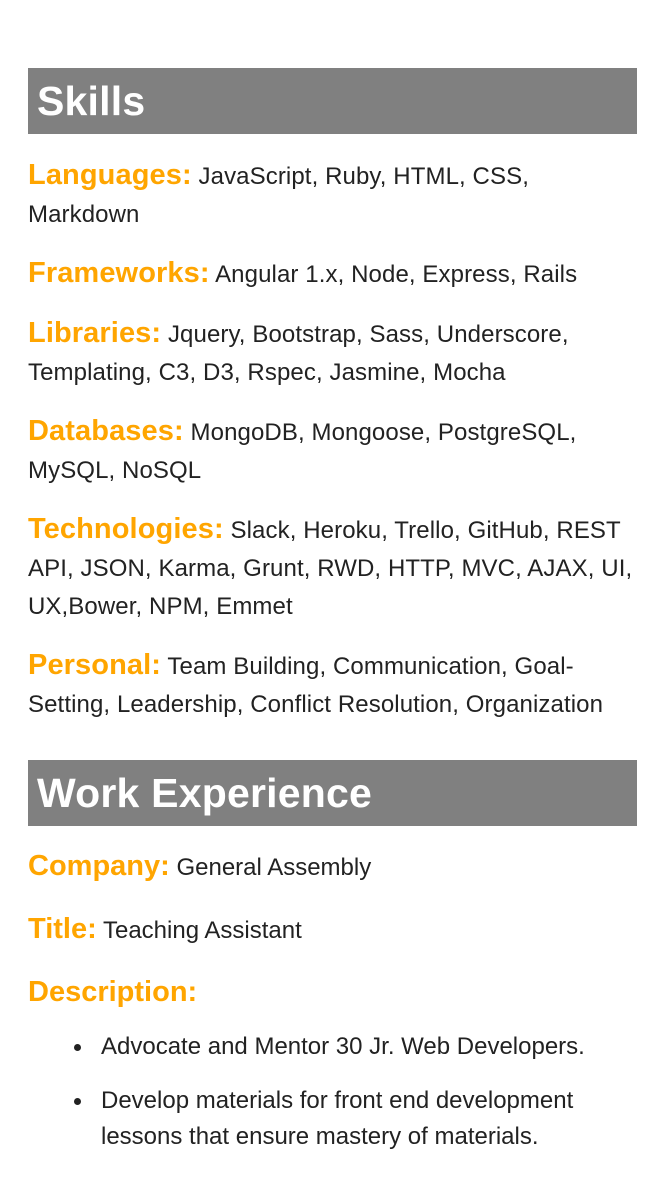 This screenshot has height=1182, width=664. I want to click on company-label: Company:, so click(99, 866).